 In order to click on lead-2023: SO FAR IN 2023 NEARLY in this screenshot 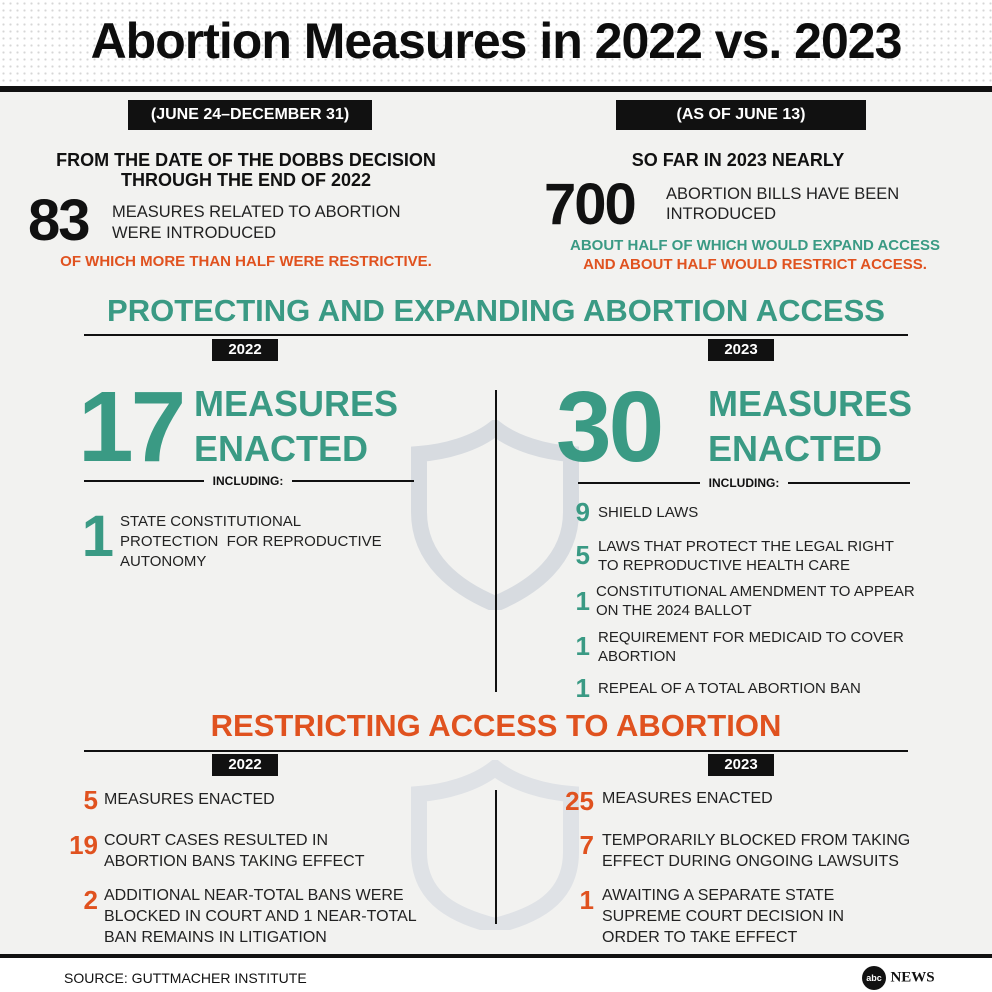, I will do `click(738, 160)`.